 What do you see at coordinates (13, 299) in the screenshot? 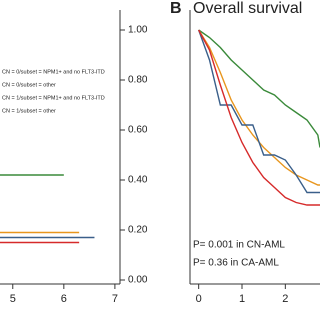
I see `x-tick-label: 5` at bounding box center [13, 299].